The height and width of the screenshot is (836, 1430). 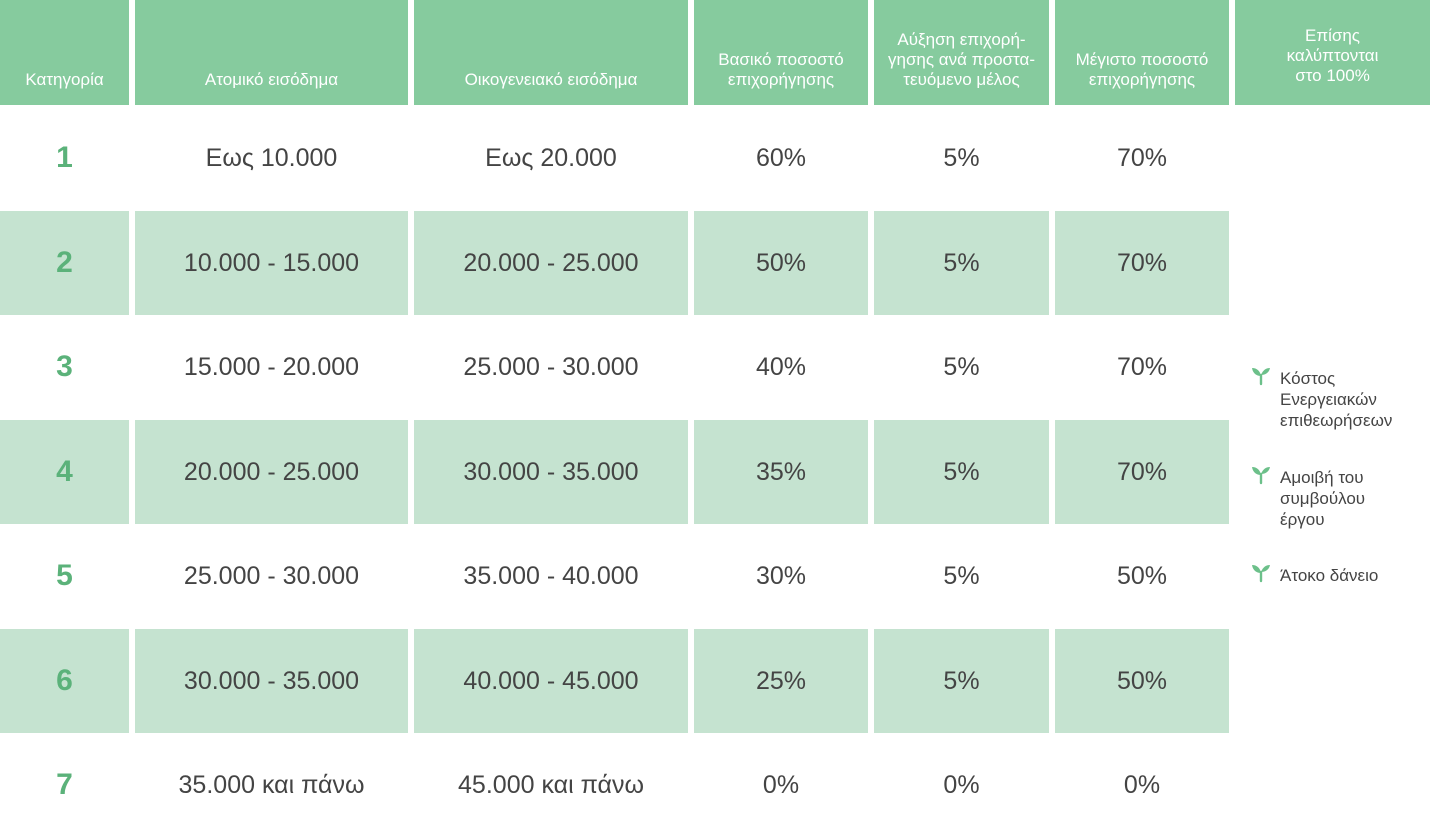 What do you see at coordinates (551, 576) in the screenshot?
I see `family-income-cell: 35.000 - 40.000` at bounding box center [551, 576].